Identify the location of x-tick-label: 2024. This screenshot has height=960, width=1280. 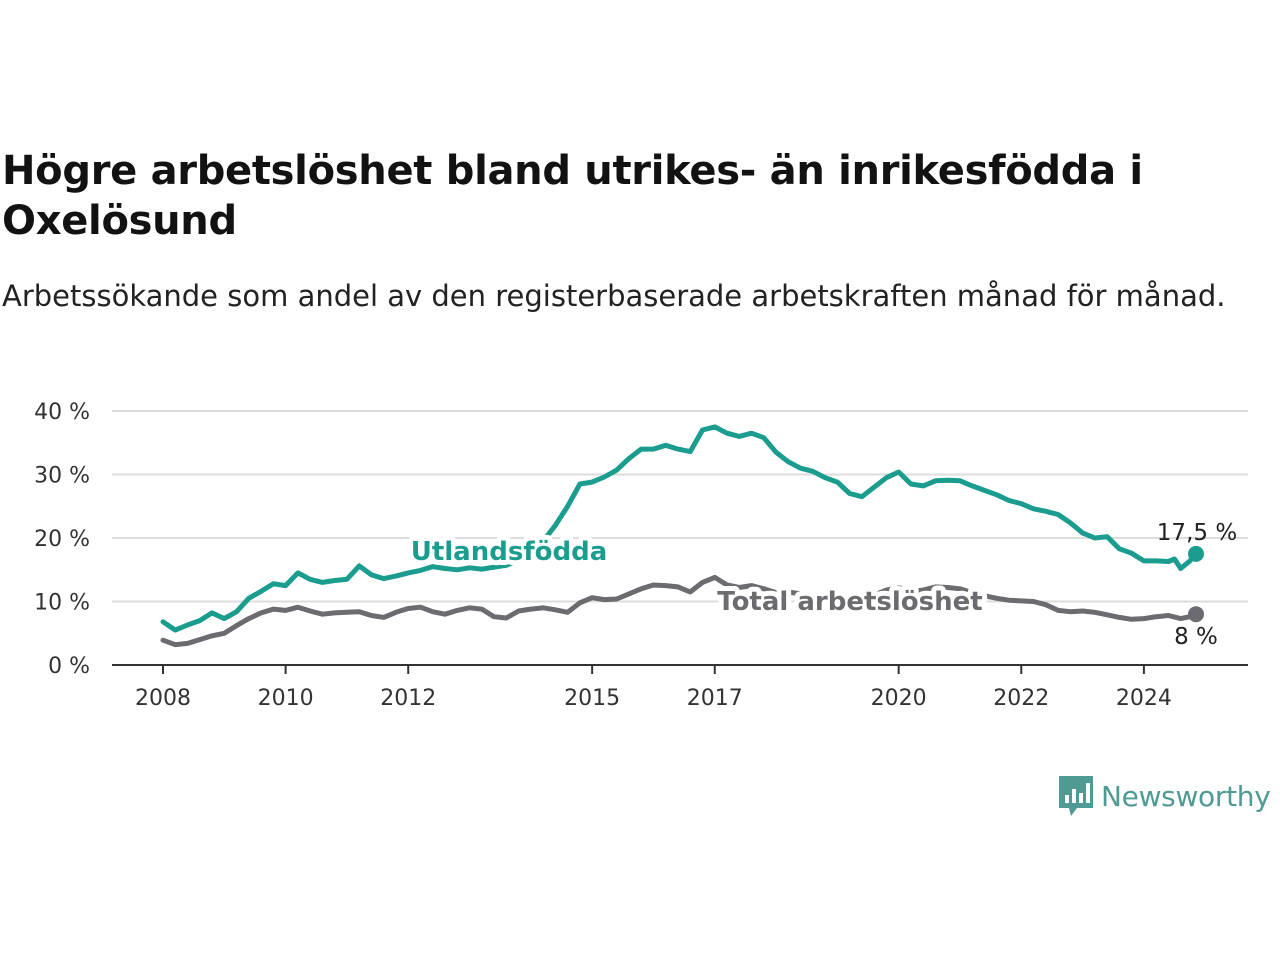
(1144, 698).